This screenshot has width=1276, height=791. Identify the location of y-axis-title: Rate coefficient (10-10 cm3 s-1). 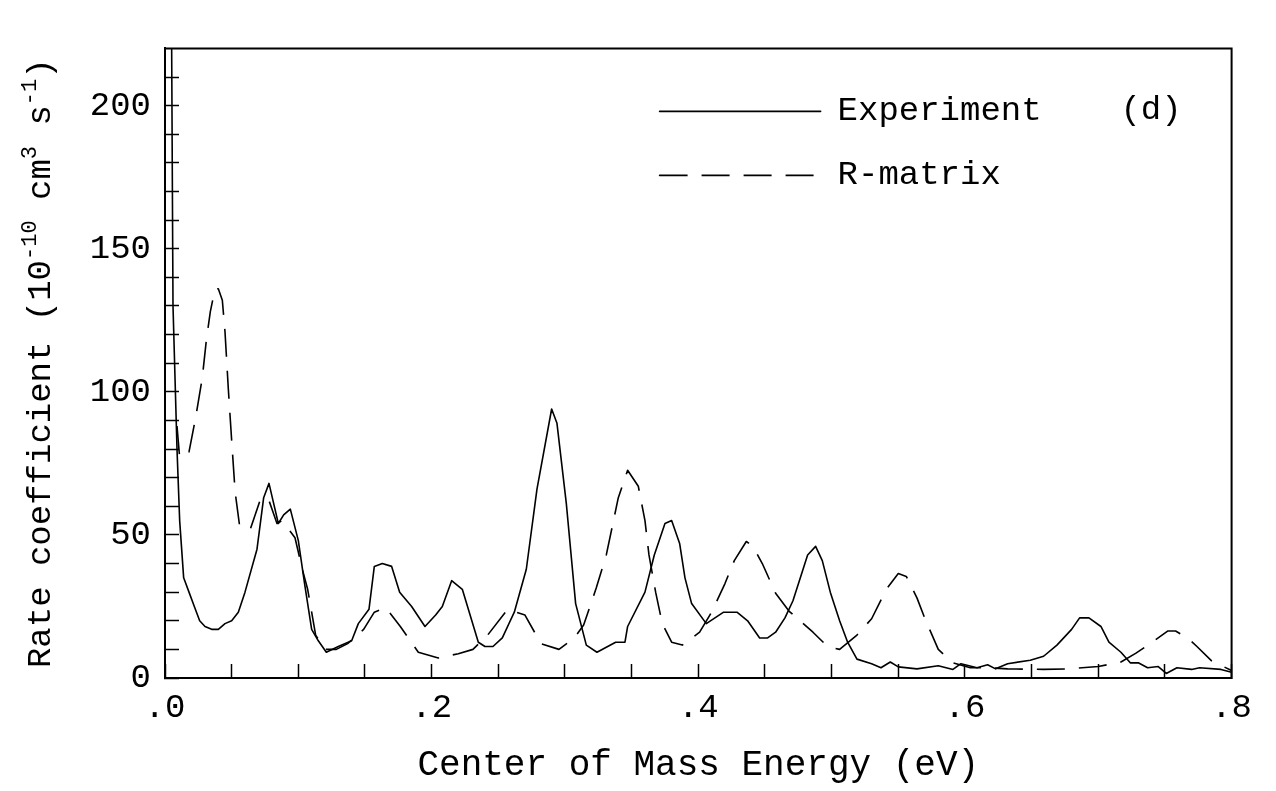
(39, 363).